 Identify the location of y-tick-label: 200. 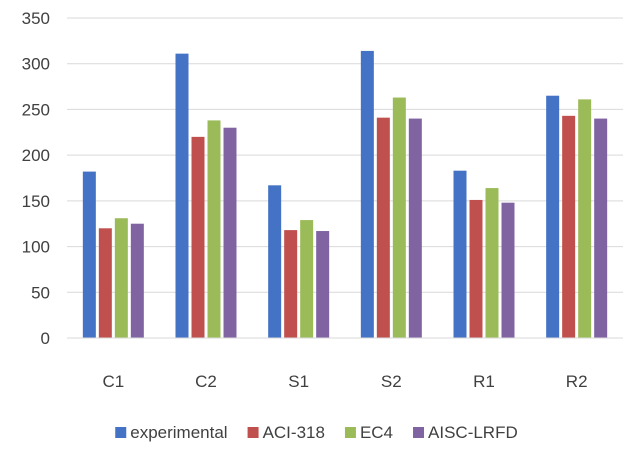
(36, 155).